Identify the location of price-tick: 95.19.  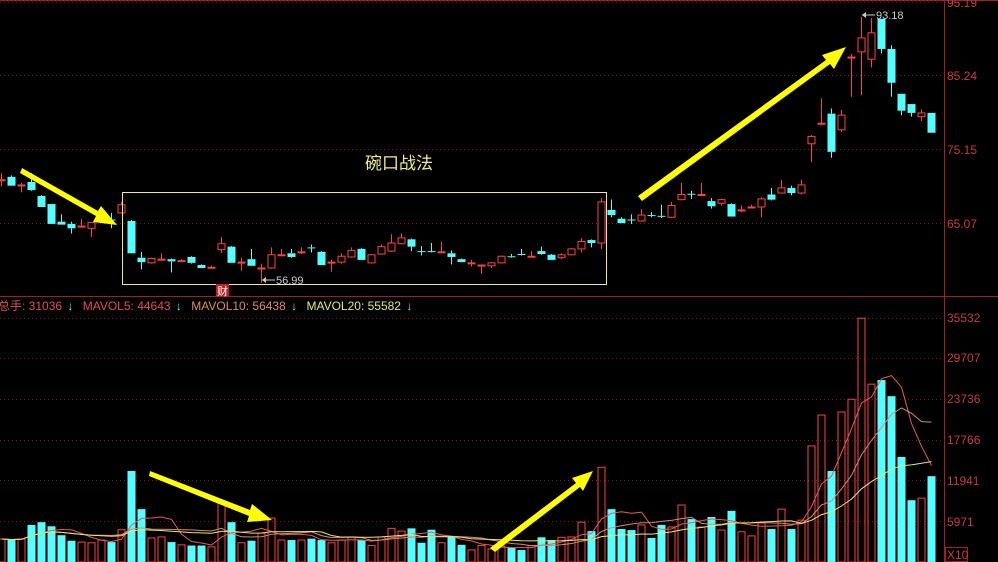
(962, 5).